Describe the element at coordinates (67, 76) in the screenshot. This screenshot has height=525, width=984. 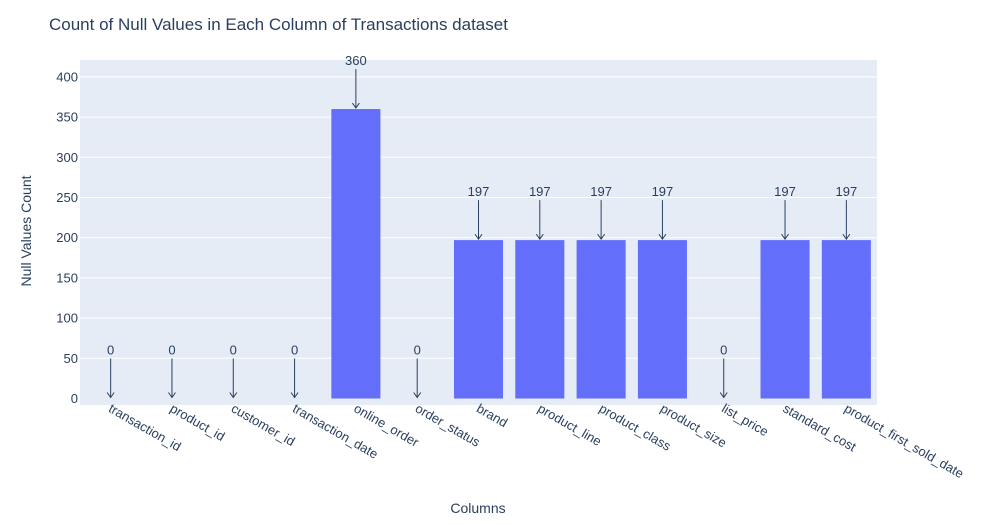
I see `y-tick-label: 400` at that location.